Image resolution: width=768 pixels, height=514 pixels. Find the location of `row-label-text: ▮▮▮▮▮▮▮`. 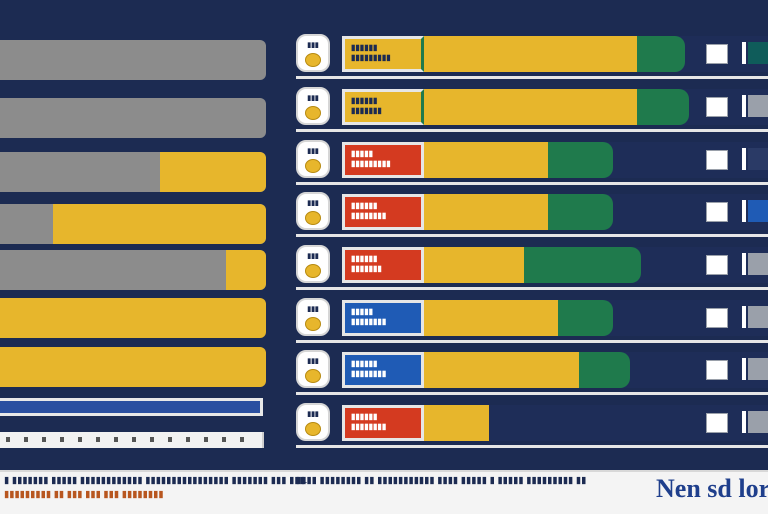

row-label-text: ▮▮▮▮▮▮▮ is located at coordinates (366, 110).